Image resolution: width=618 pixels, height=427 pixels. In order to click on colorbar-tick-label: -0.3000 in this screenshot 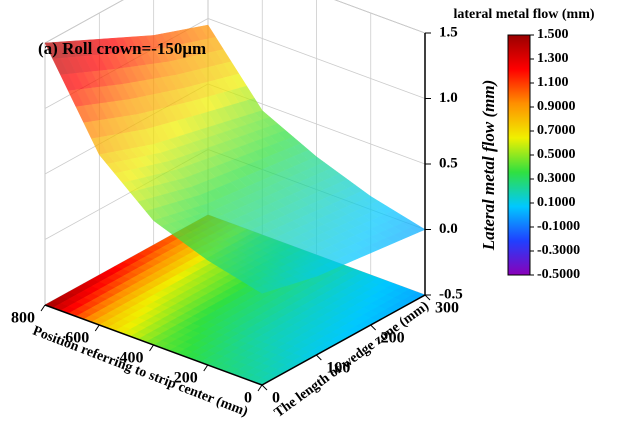, I will do `click(558, 250)`.